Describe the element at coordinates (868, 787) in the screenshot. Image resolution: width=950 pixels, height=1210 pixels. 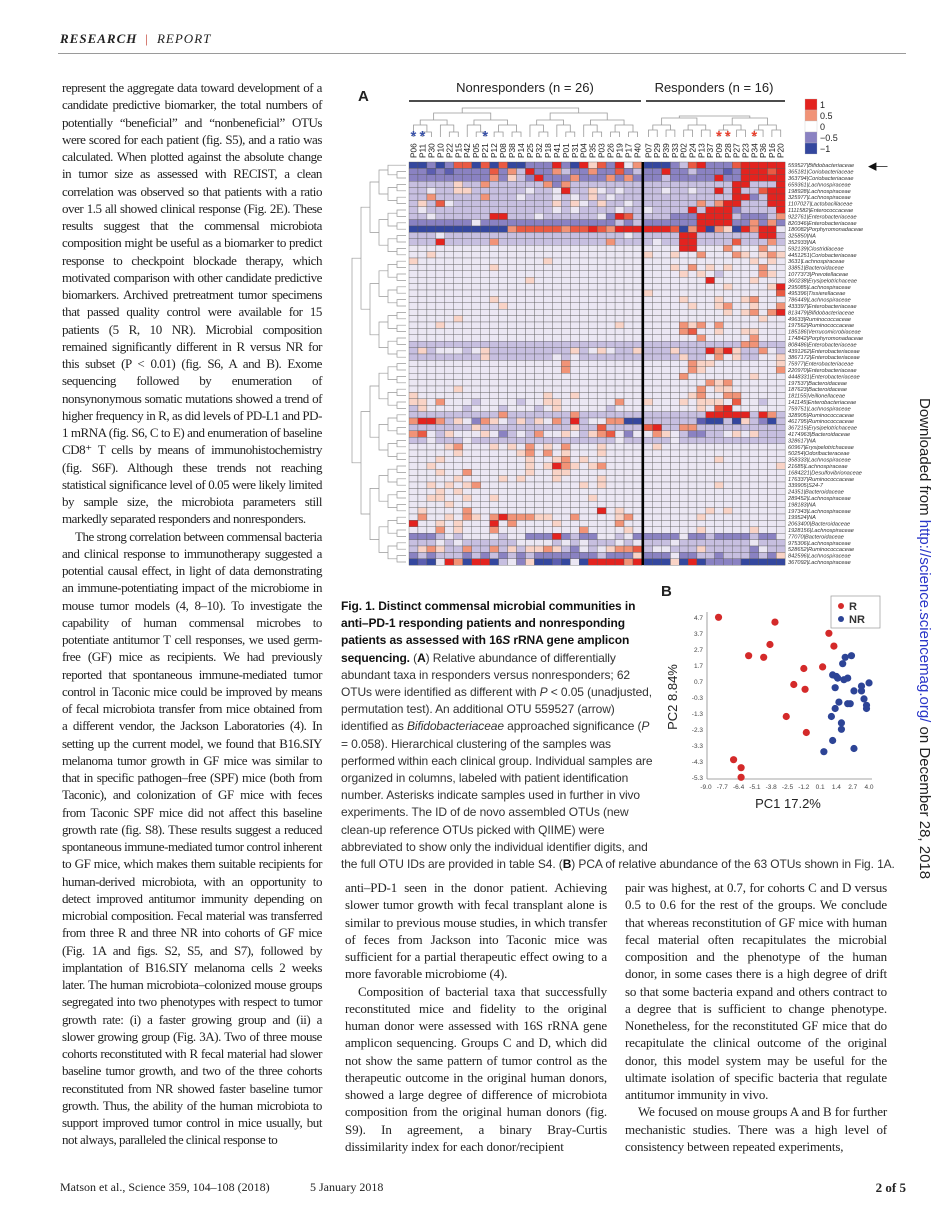
I see `x-tick-label: 4.0` at that location.